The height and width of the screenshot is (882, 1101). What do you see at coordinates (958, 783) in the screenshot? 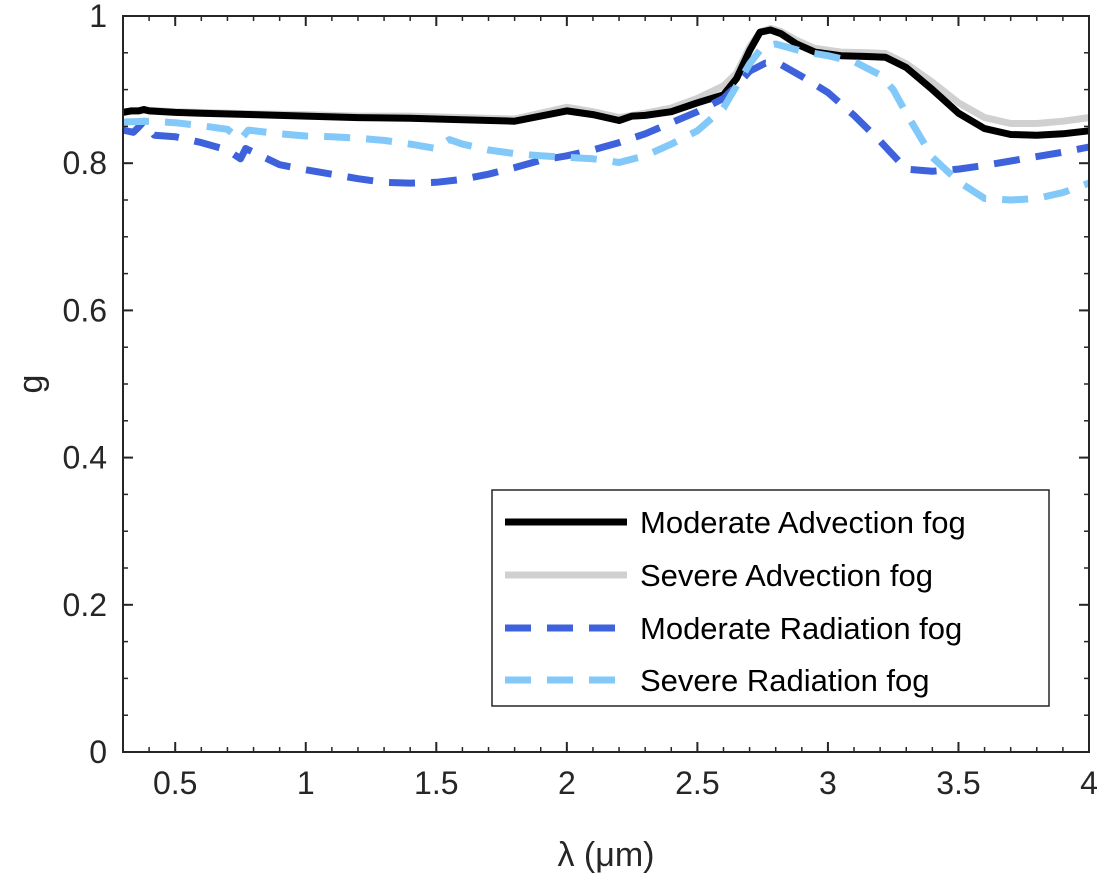
I see `x-tick-label: 3.5` at bounding box center [958, 783].